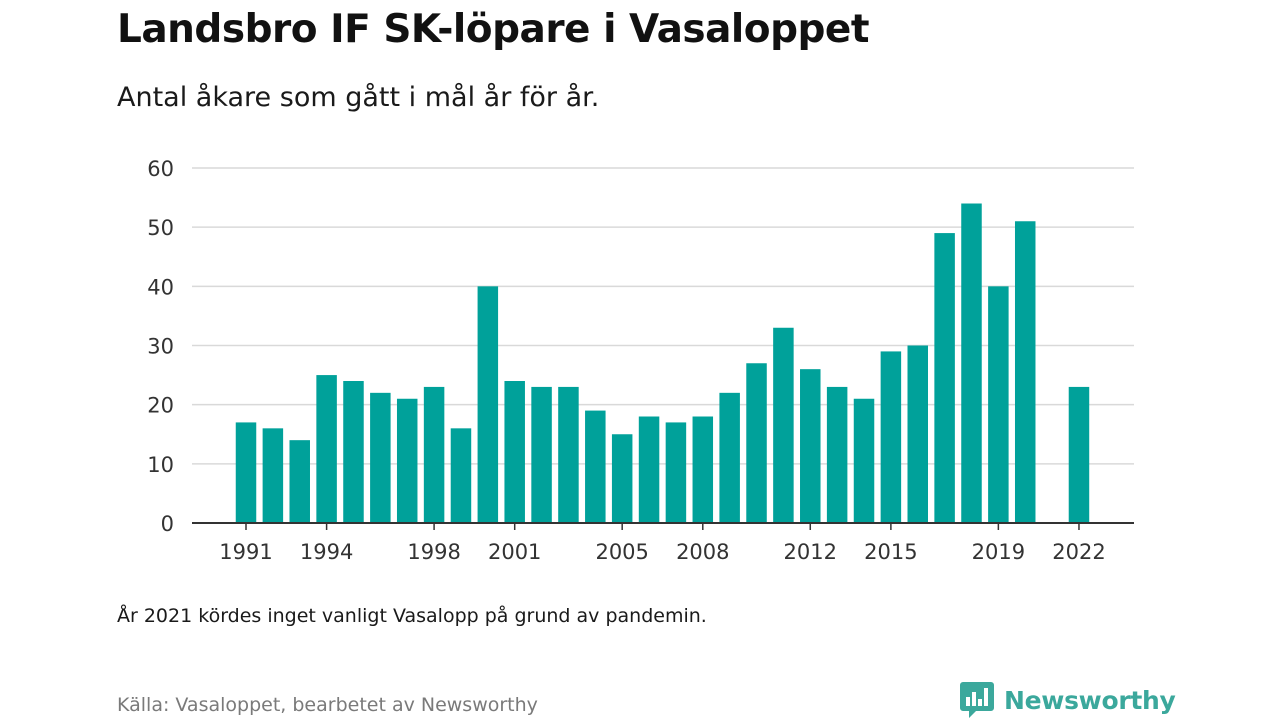  What do you see at coordinates (326, 449) in the screenshot?
I see `bar-1994` at bounding box center [326, 449].